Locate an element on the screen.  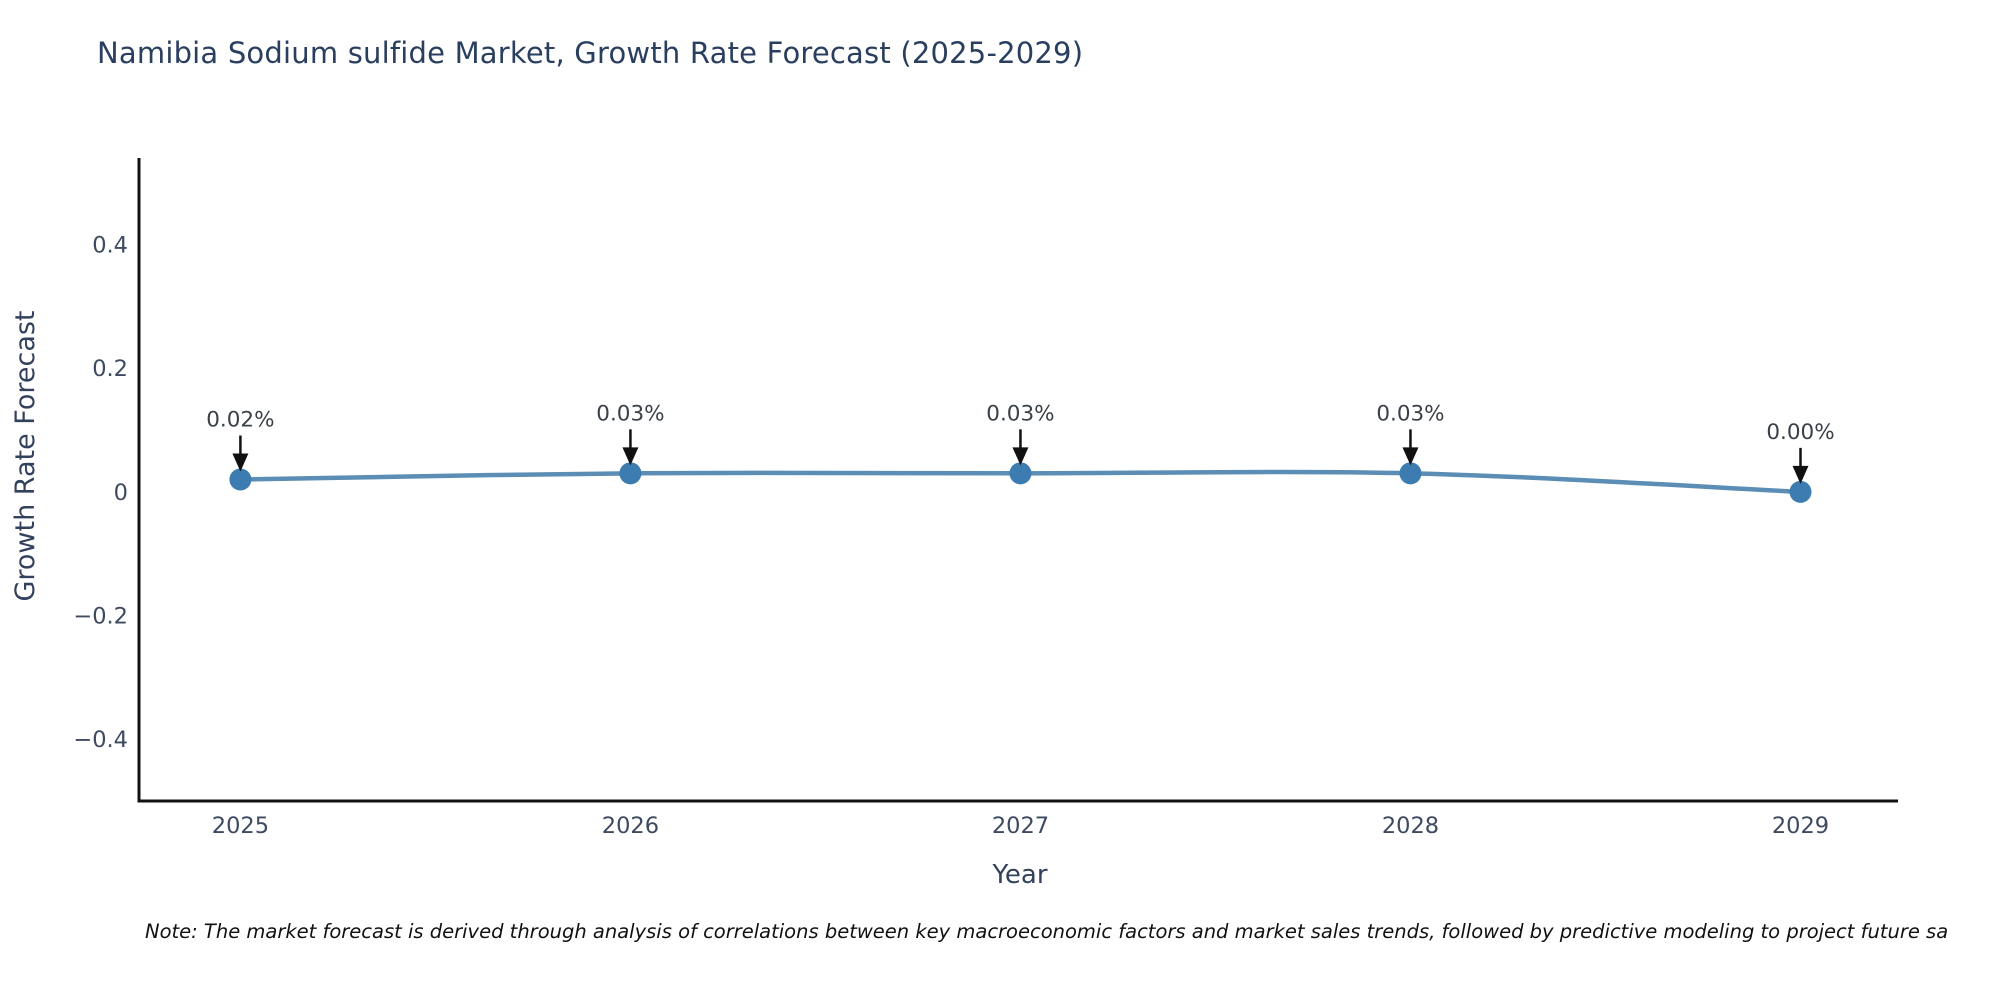
data-point-label: 0.00% is located at coordinates (1800, 432).